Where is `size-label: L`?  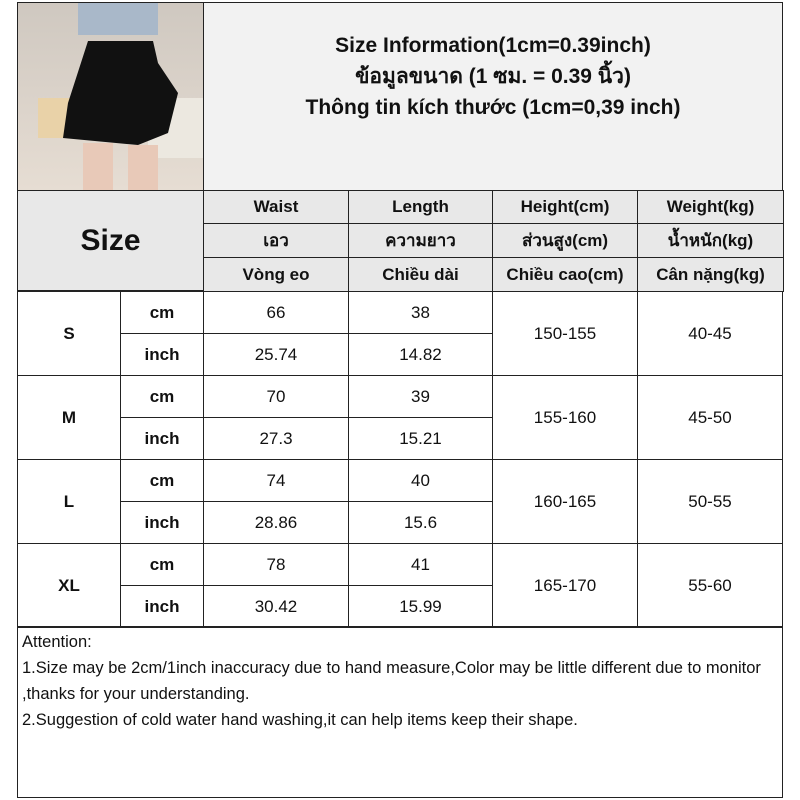
size-label: L is located at coordinates (69, 501).